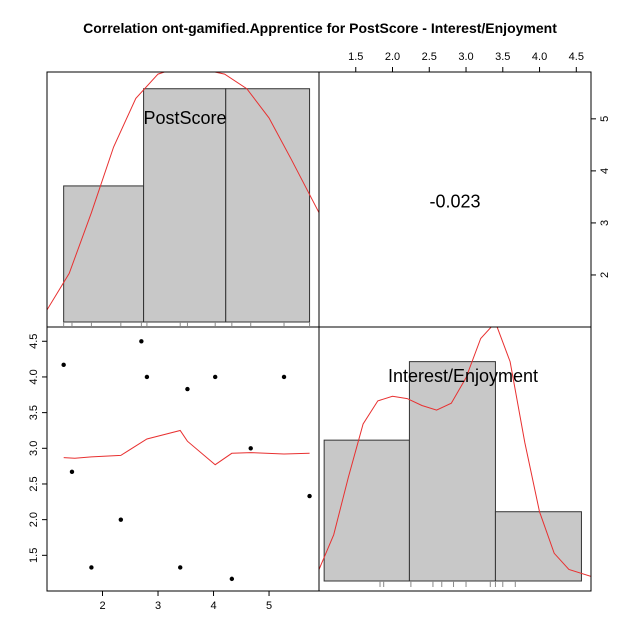 This screenshot has width=640, height=640. I want to click on right-axis-tick-label: 2, so click(605, 275).